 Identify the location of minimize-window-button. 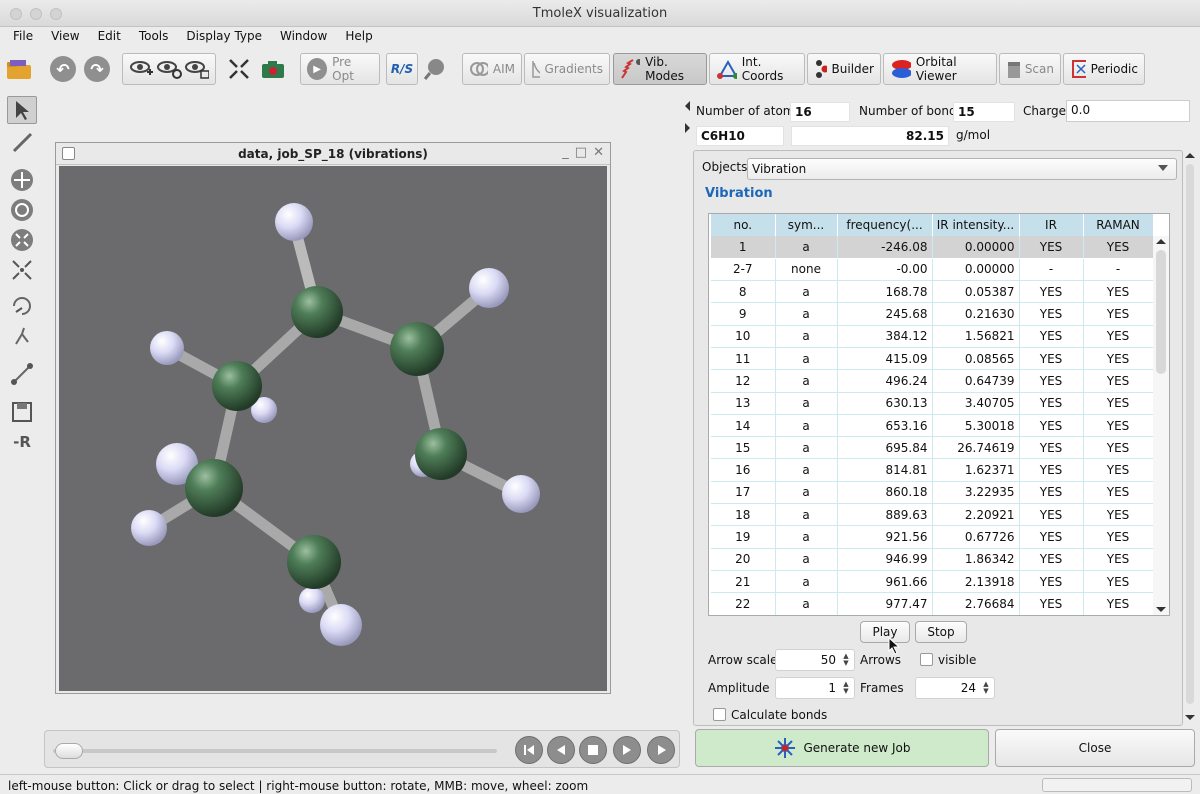
(36, 14).